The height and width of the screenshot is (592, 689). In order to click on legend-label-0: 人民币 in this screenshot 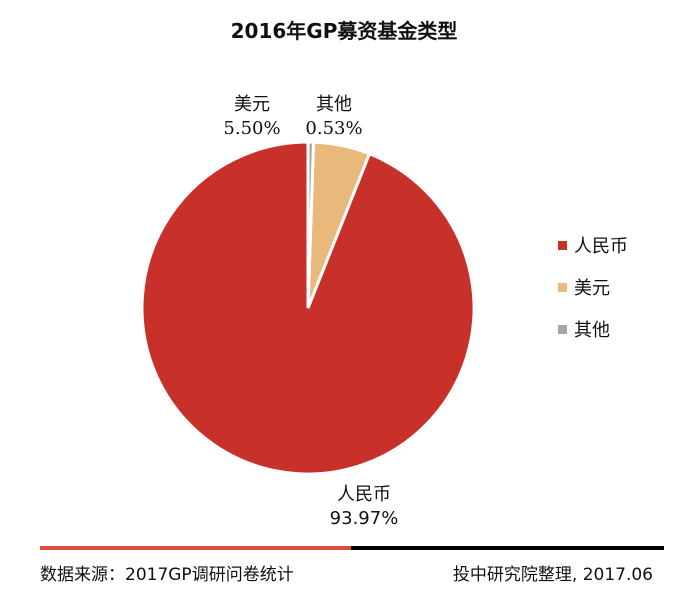, I will do `click(601, 246)`.